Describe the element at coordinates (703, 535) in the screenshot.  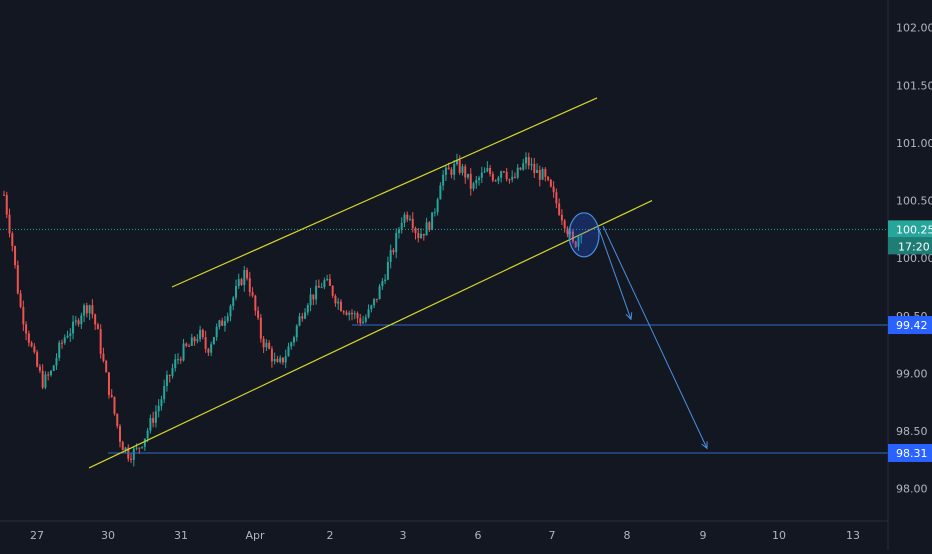
I see `x-tick-label: 9` at that location.